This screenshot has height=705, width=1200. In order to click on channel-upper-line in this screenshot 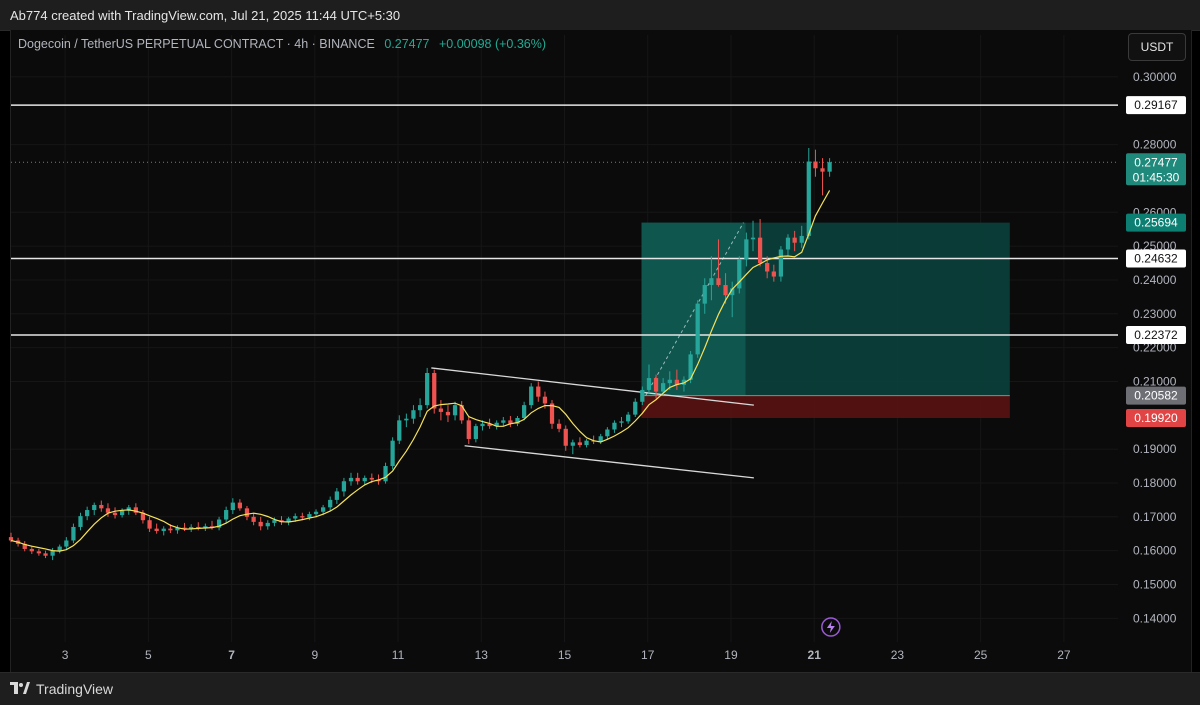, I will do `click(592, 386)`.